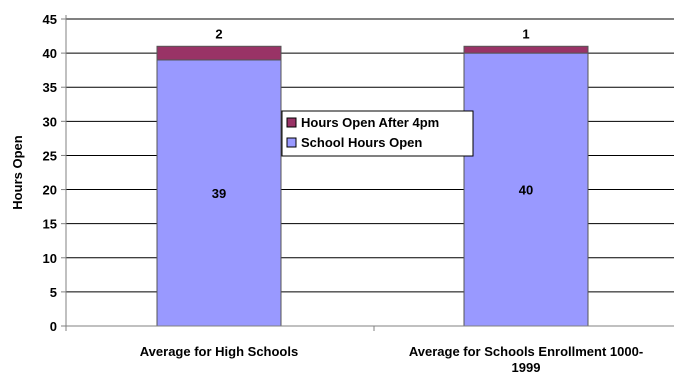  I want to click on y-tick-label: 5, so click(53, 292).